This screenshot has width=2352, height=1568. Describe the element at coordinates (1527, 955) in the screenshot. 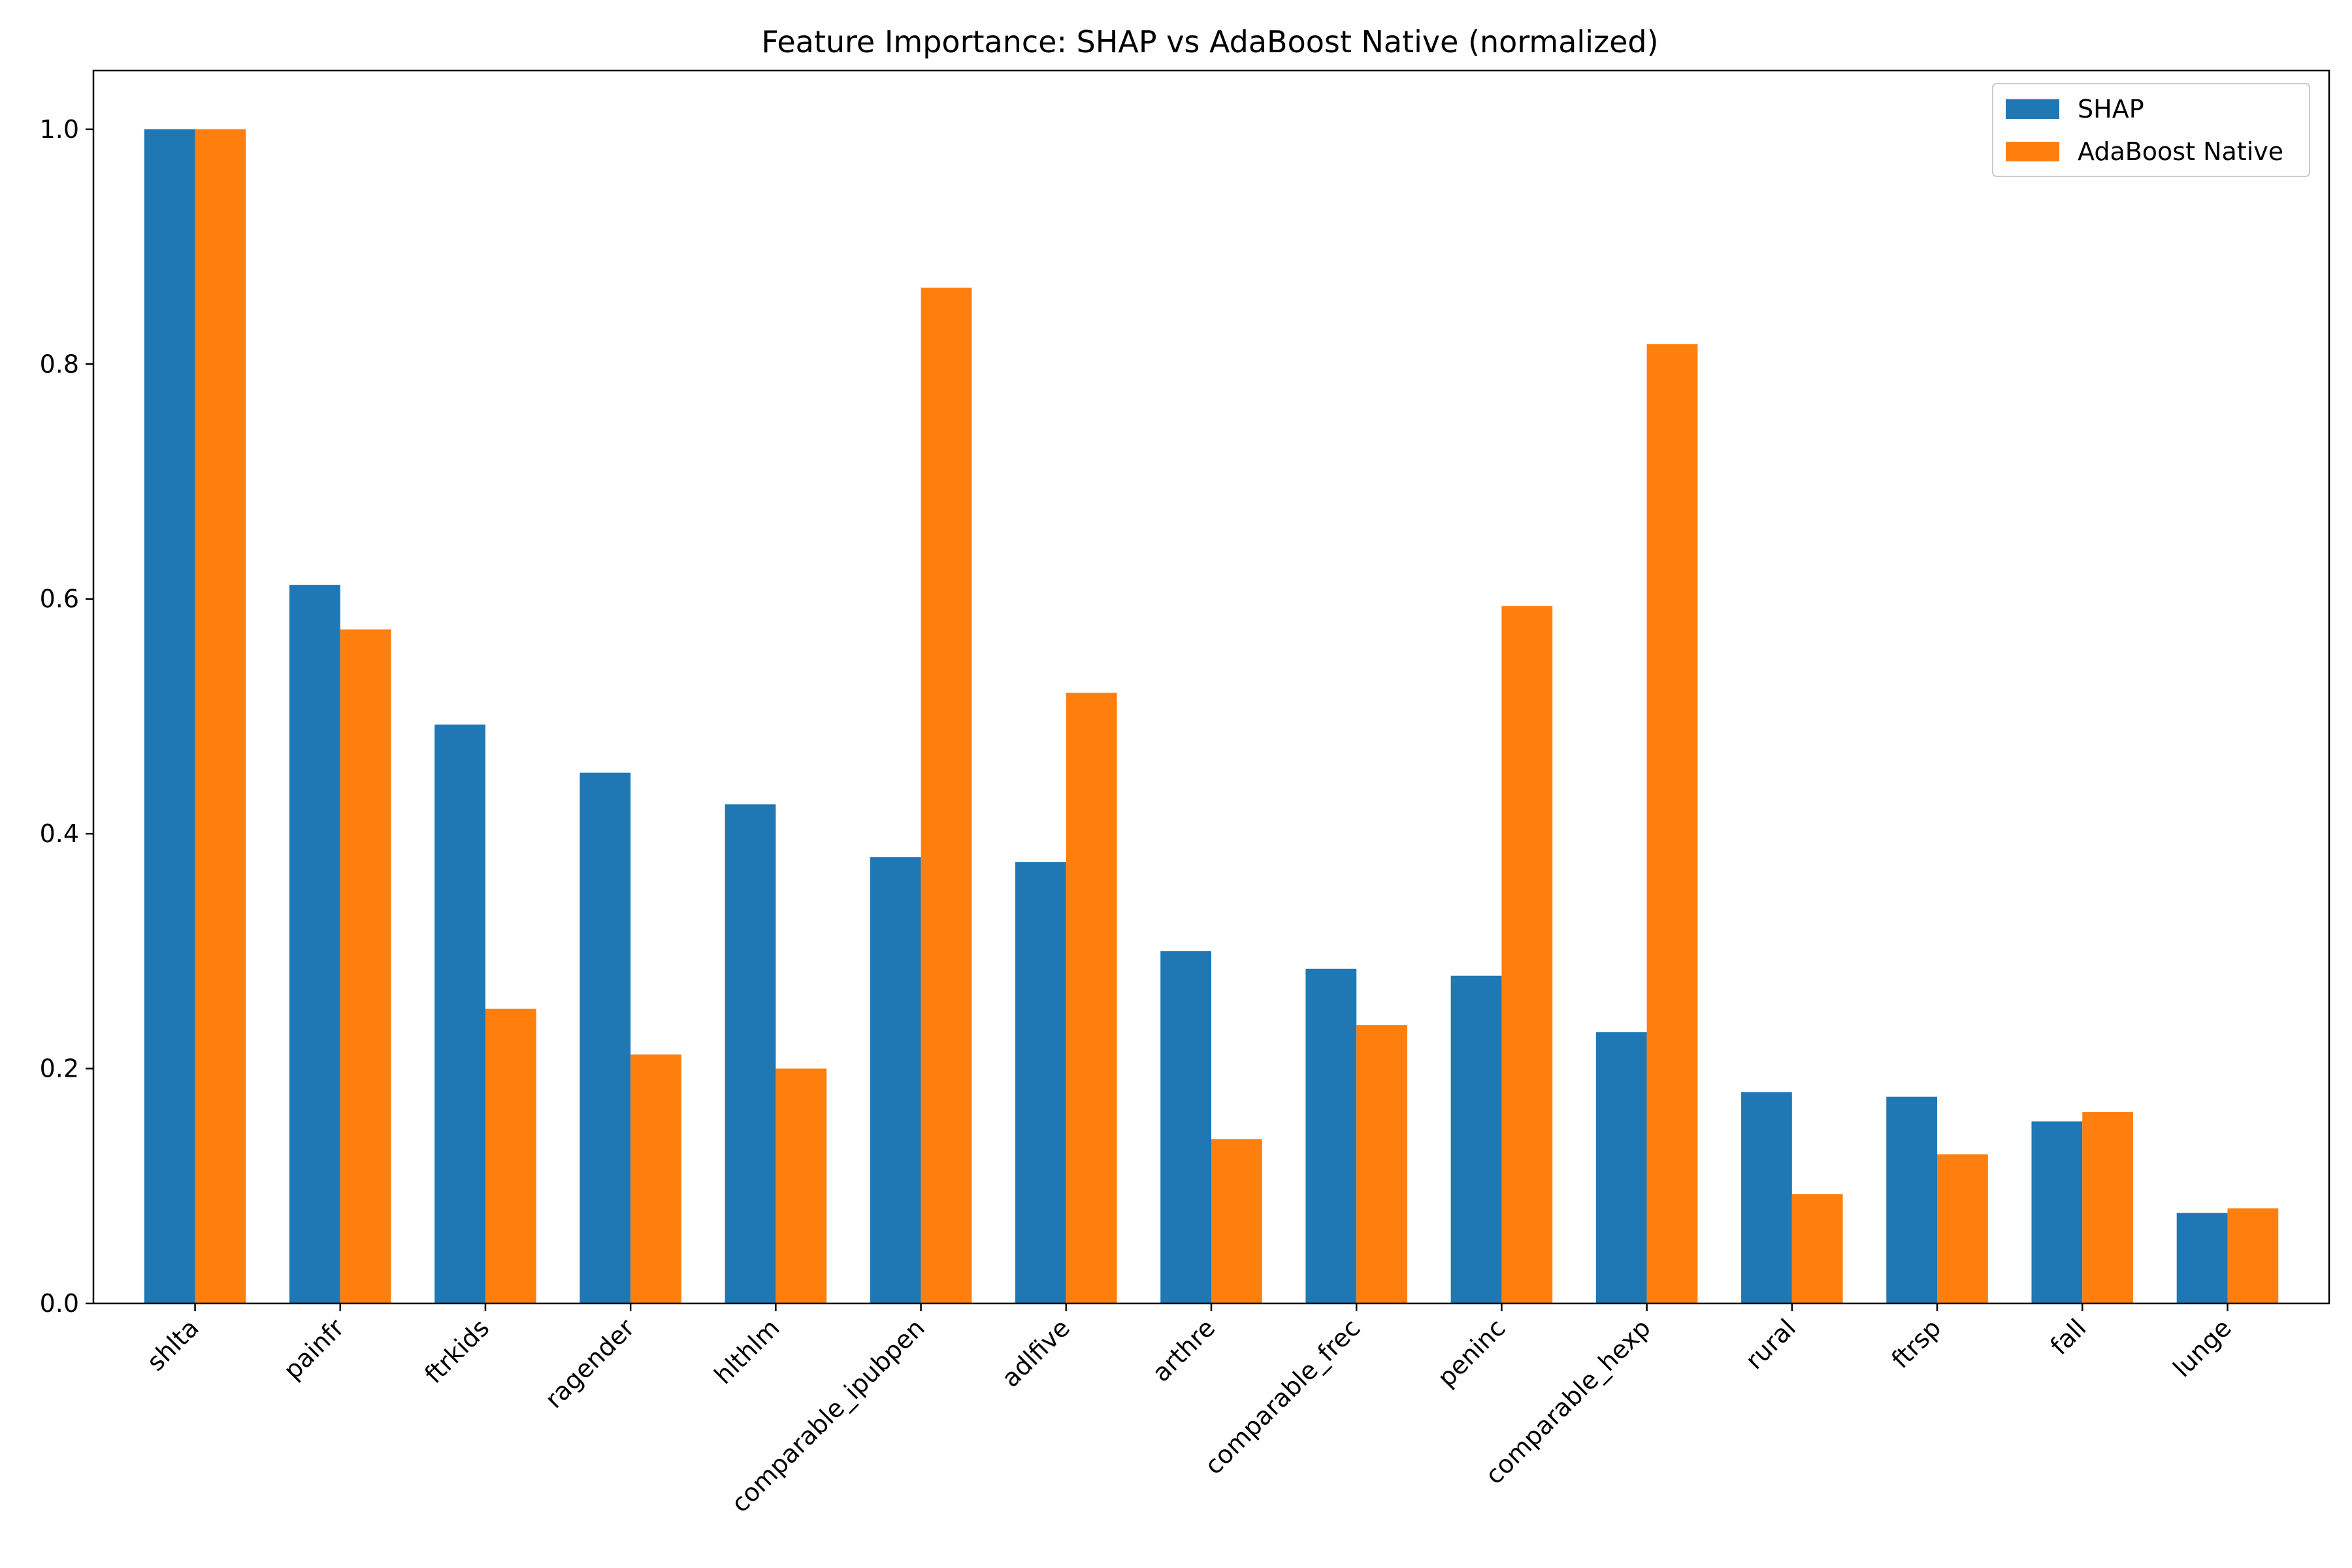

I see `bar-adaboost-peninc` at that location.